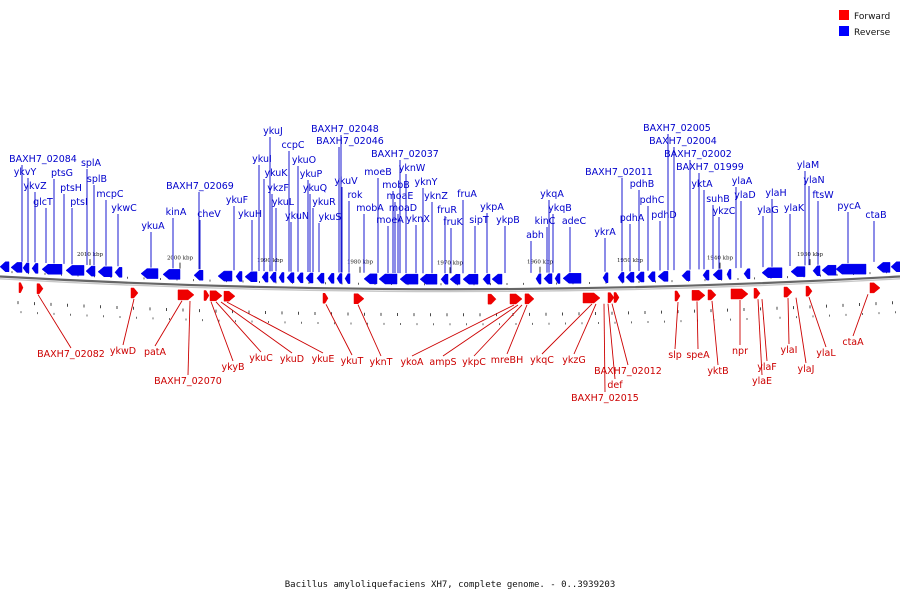 This screenshot has height=600, width=900. What do you see at coordinates (813, 180) in the screenshot?
I see `reverse-gene-label: ylaN` at bounding box center [813, 180].